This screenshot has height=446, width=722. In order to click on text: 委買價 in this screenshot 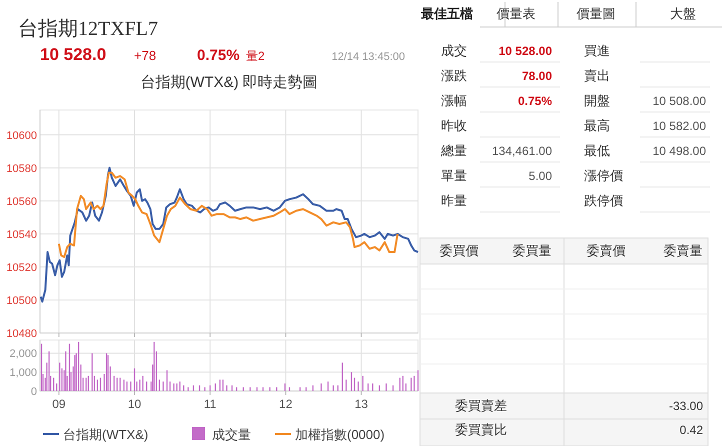, I will do `click(459, 250)`.